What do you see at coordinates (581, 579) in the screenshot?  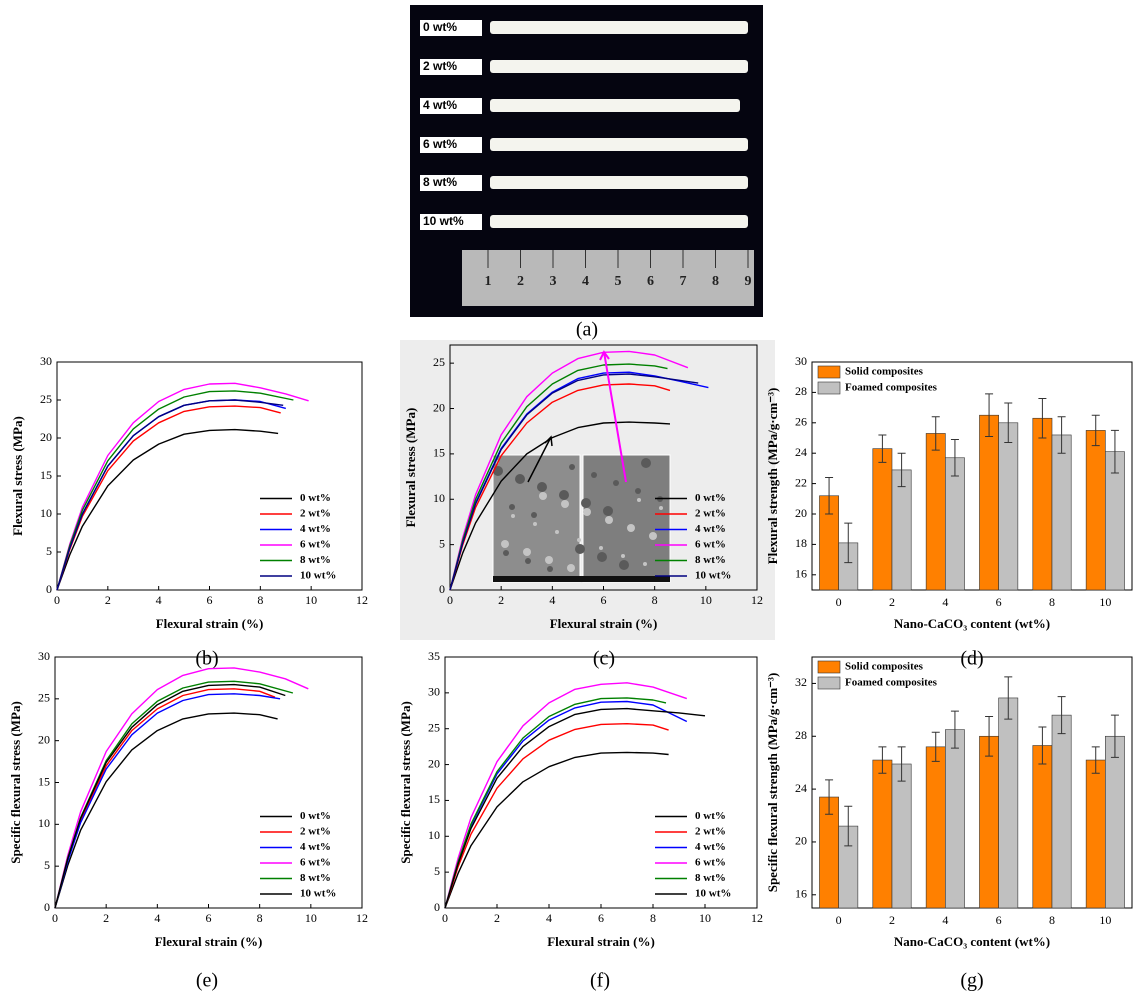 I see `sem-scale` at bounding box center [581, 579].